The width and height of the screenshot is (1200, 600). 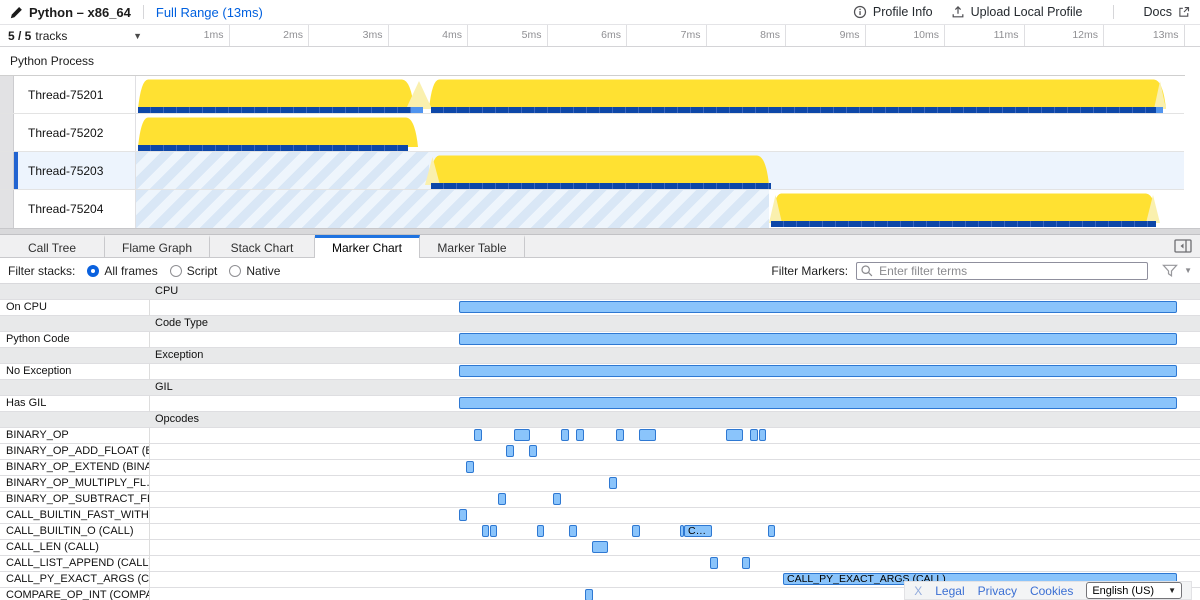 What do you see at coordinates (1017, 12) in the screenshot?
I see `upload-profile-button: Upload Local Profile` at bounding box center [1017, 12].